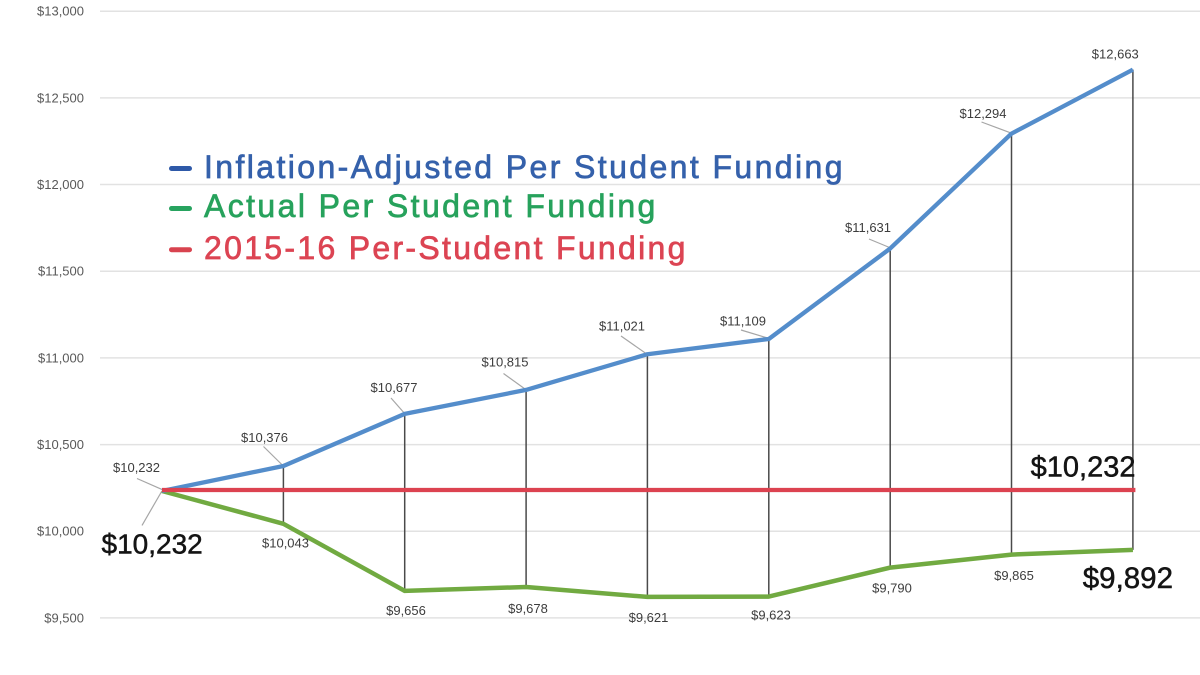  I want to click on svg-text: $10,376, so click(264, 437).